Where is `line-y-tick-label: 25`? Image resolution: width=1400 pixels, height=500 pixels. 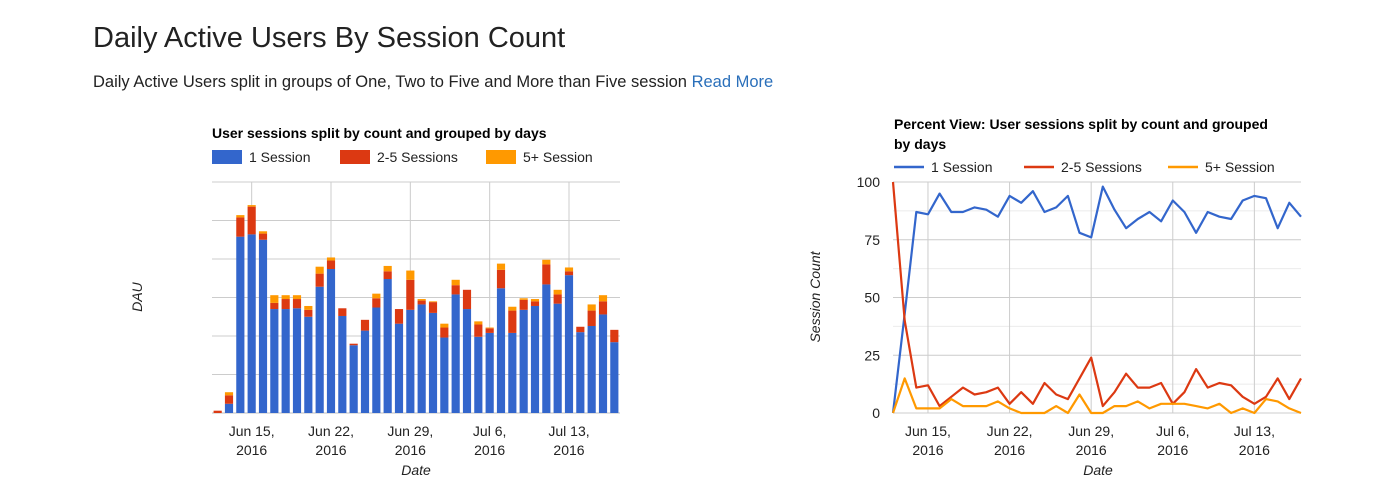
line-y-tick-label: 25 is located at coordinates (872, 355).